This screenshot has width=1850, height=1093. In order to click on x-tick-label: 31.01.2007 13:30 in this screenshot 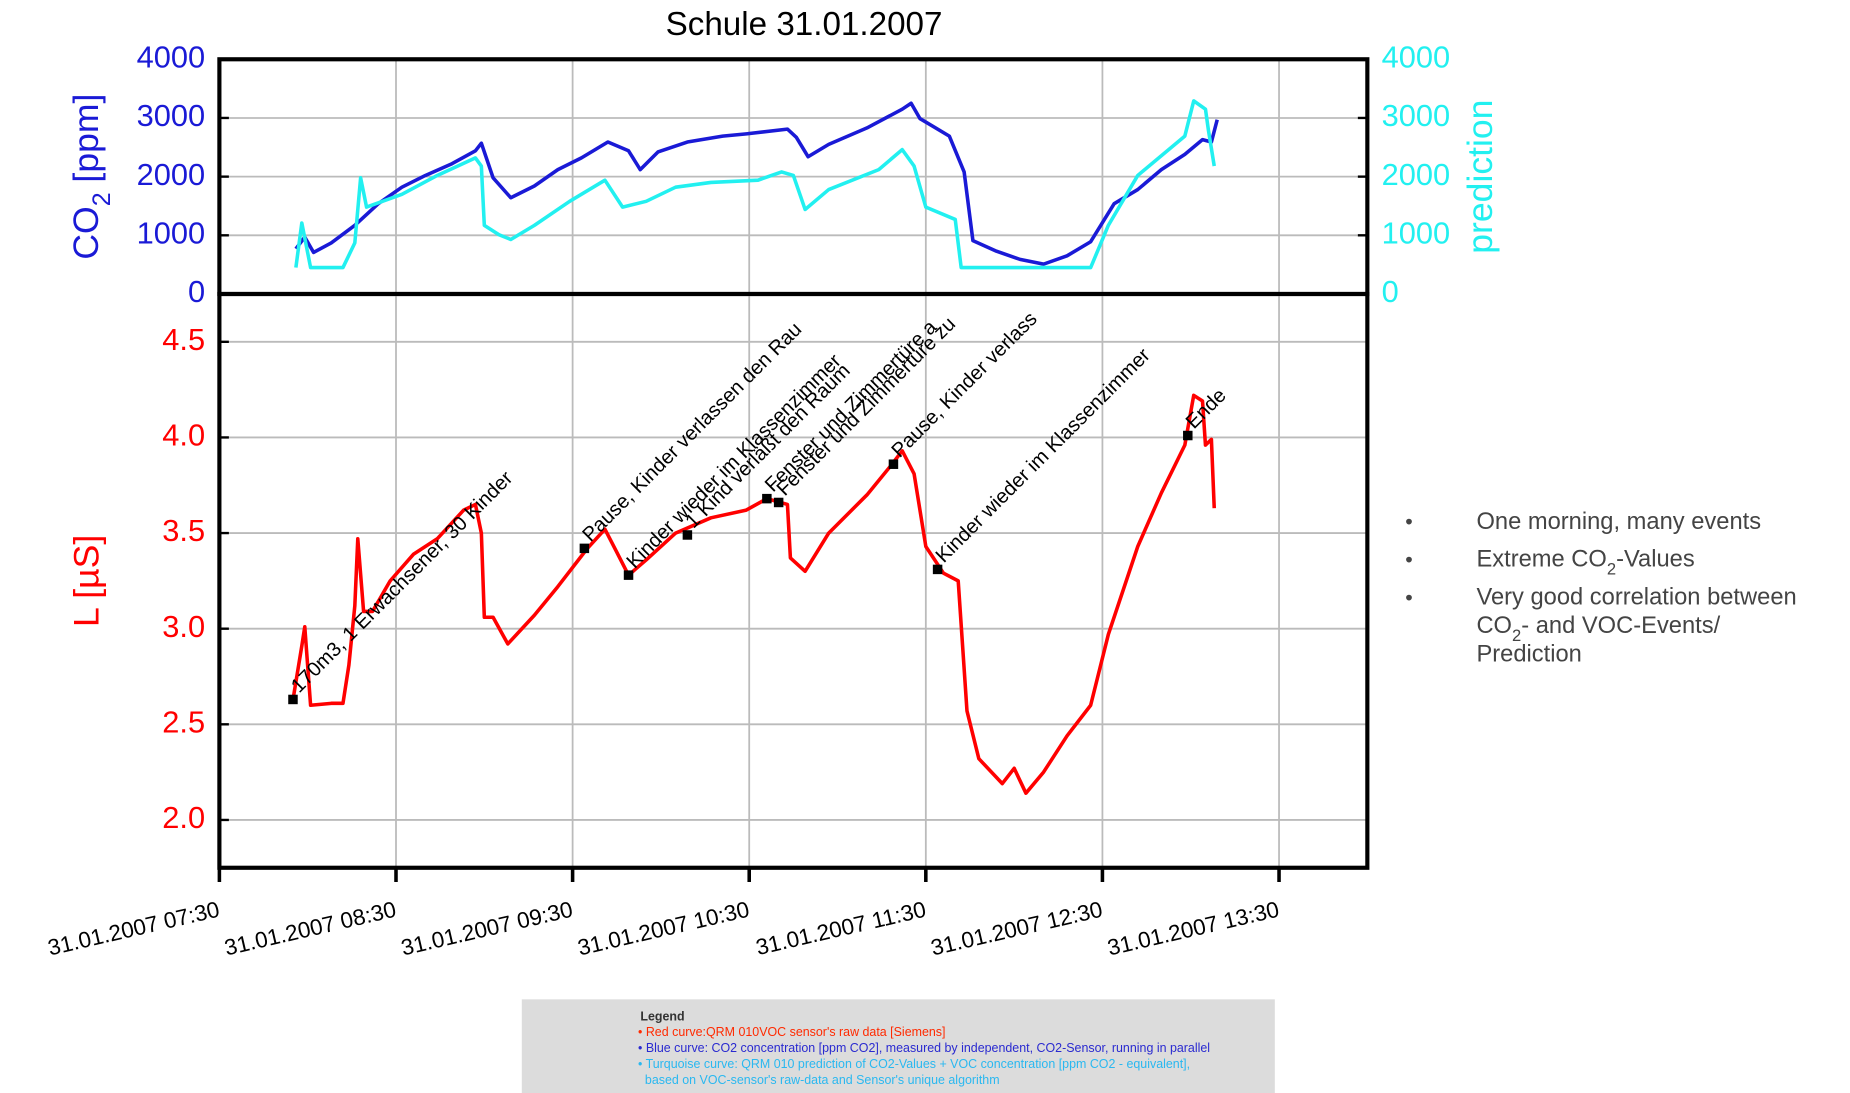, I will do `click(1193, 929)`.